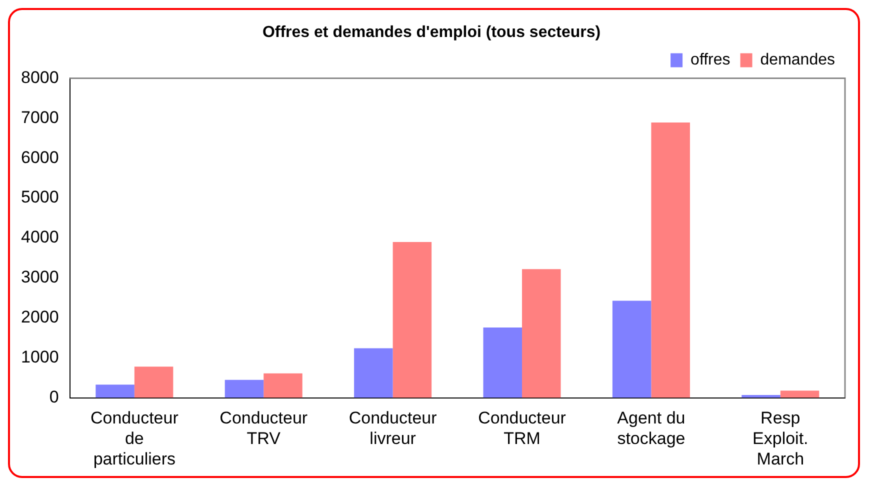 The width and height of the screenshot is (870, 488). What do you see at coordinates (54, 396) in the screenshot?
I see `y-tick-label: 0` at bounding box center [54, 396].